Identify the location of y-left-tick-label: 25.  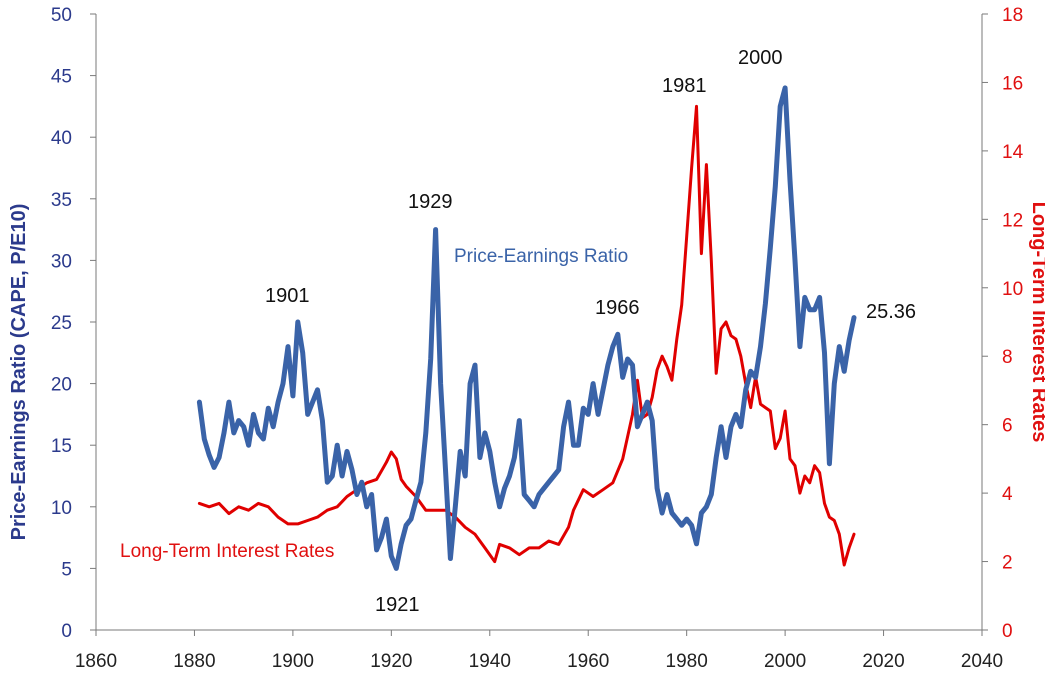
(61, 323).